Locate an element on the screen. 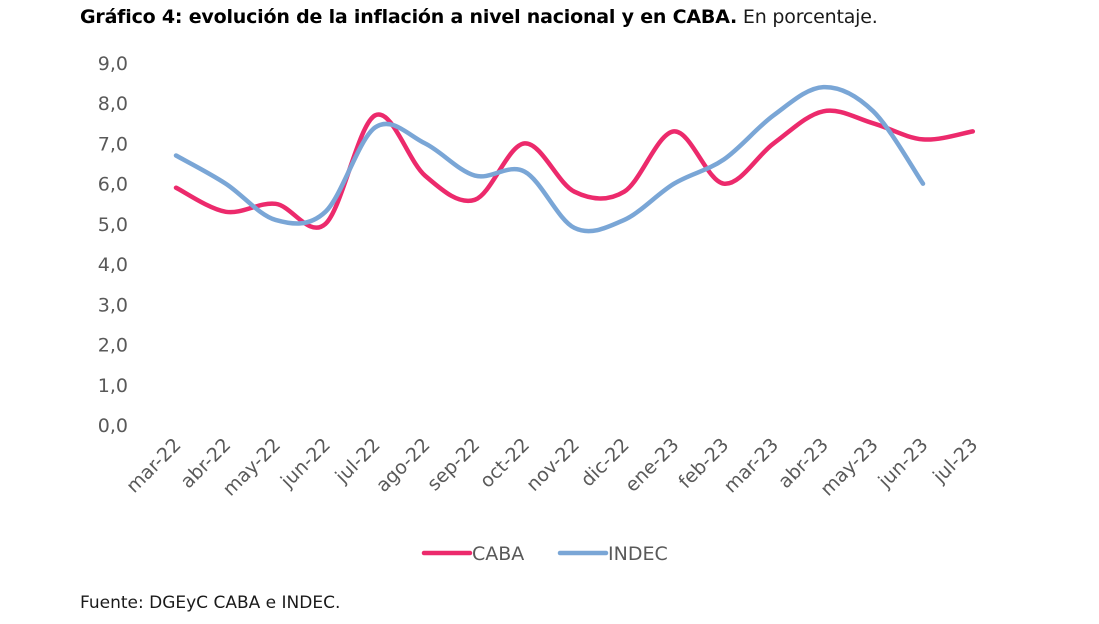 This screenshot has width=1099, height=624. y-tick-label: 5,0 is located at coordinates (113, 225).